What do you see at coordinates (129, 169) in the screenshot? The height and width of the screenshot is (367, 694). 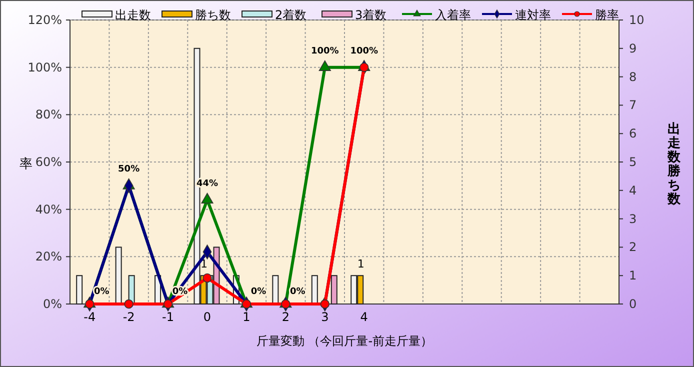 I see `data-label: 50%` at bounding box center [129, 169].